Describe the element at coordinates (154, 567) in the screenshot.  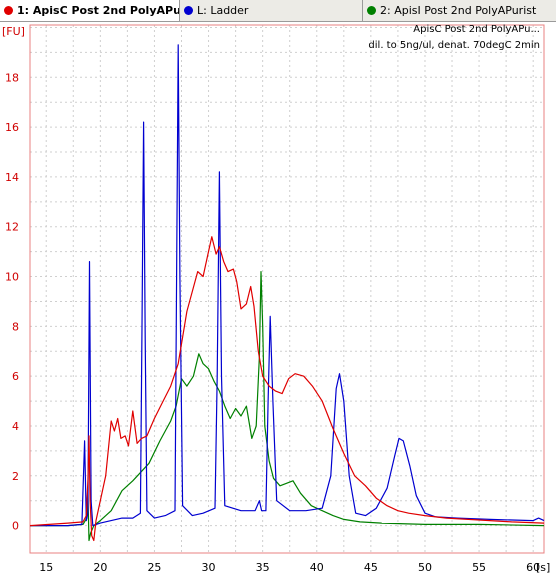
I see `x-tick-label: 25` at that location.